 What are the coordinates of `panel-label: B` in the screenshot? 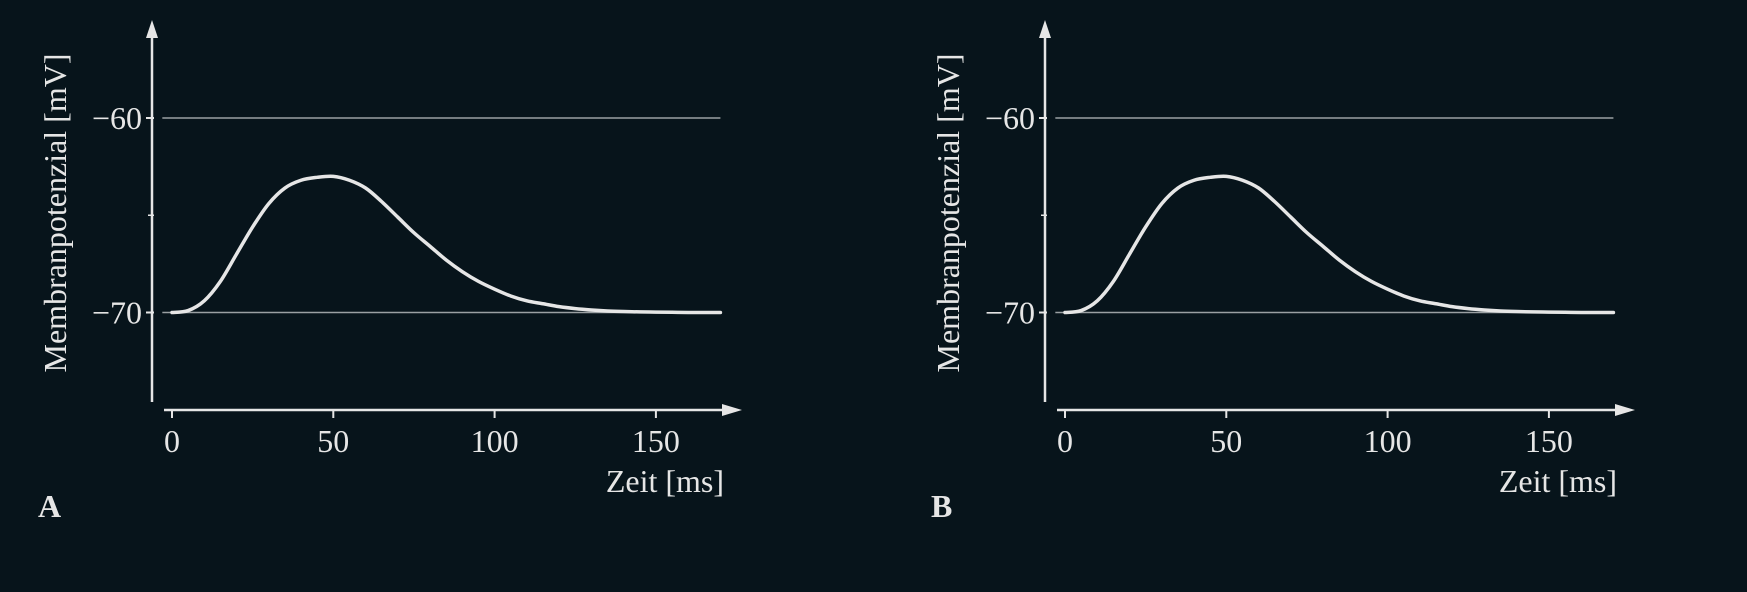 It's located at (941, 506).